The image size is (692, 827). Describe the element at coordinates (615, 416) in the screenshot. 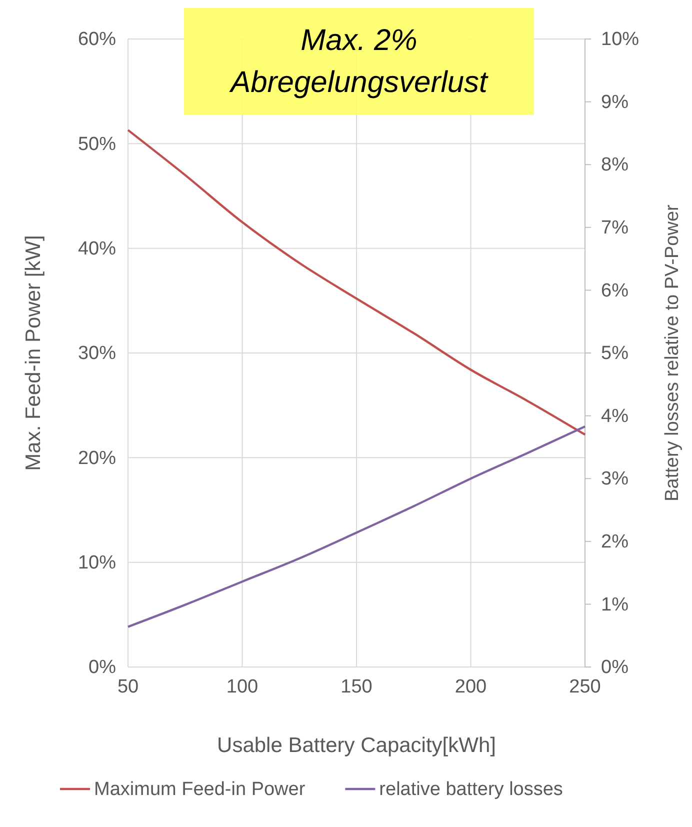

I see `y2-tick-label: 4%` at that location.